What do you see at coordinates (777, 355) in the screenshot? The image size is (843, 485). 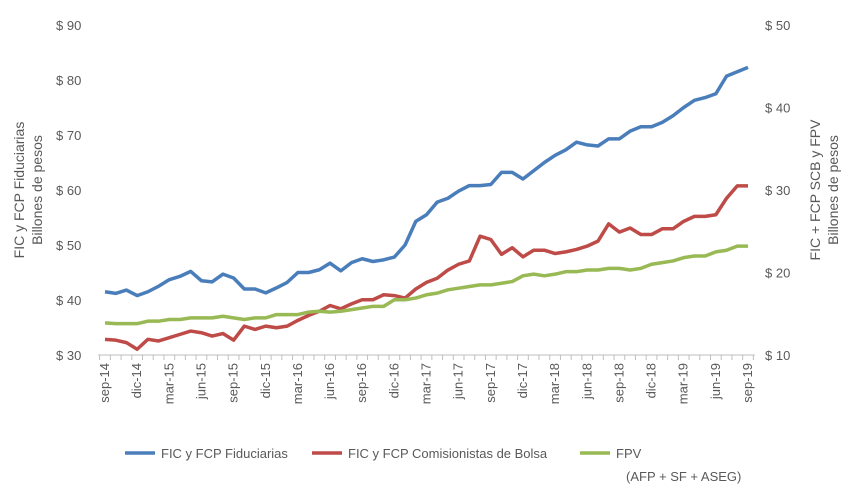 I see `y2-tick-label: $ 10` at bounding box center [777, 355].